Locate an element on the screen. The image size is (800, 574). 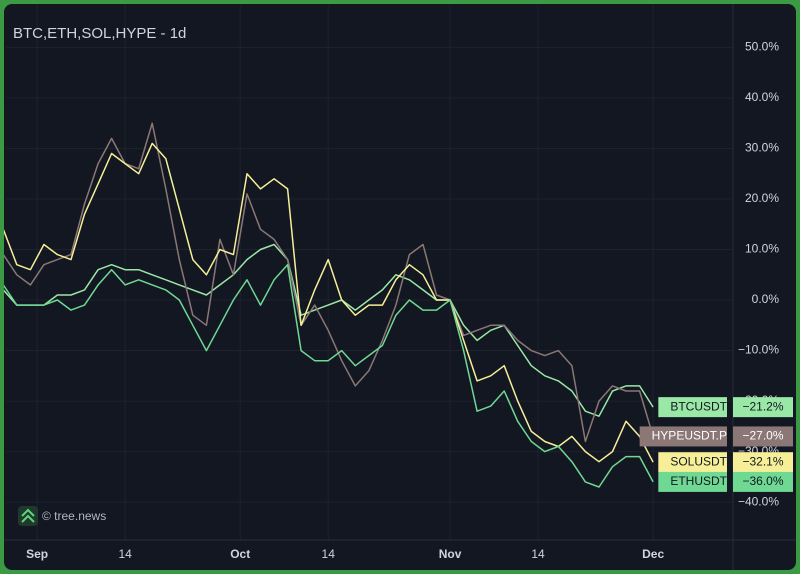
y-tick-label: −10.0% is located at coordinates (758, 350).